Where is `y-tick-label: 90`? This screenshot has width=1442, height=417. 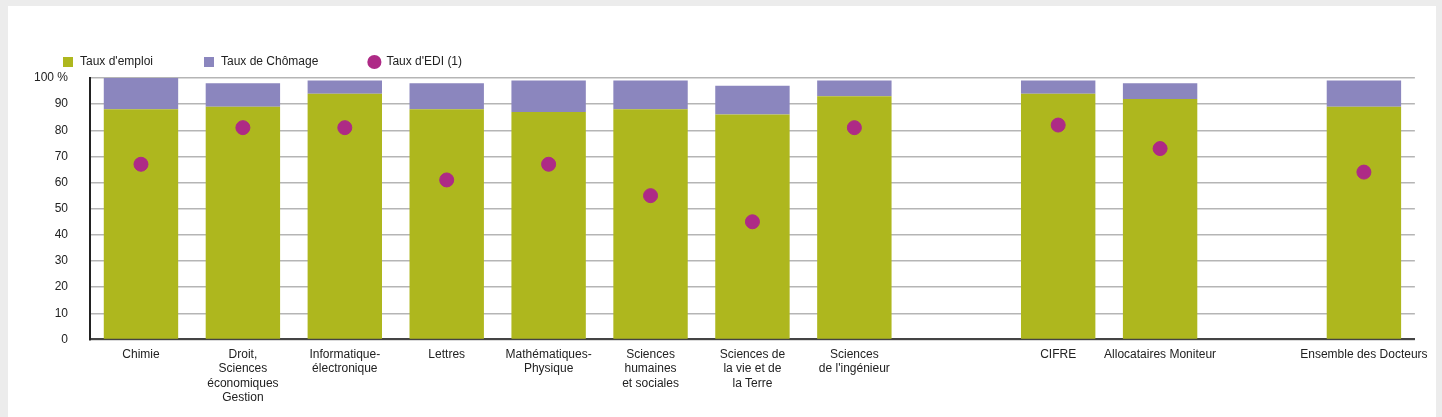
y-tick-label: 90 is located at coordinates (61, 103).